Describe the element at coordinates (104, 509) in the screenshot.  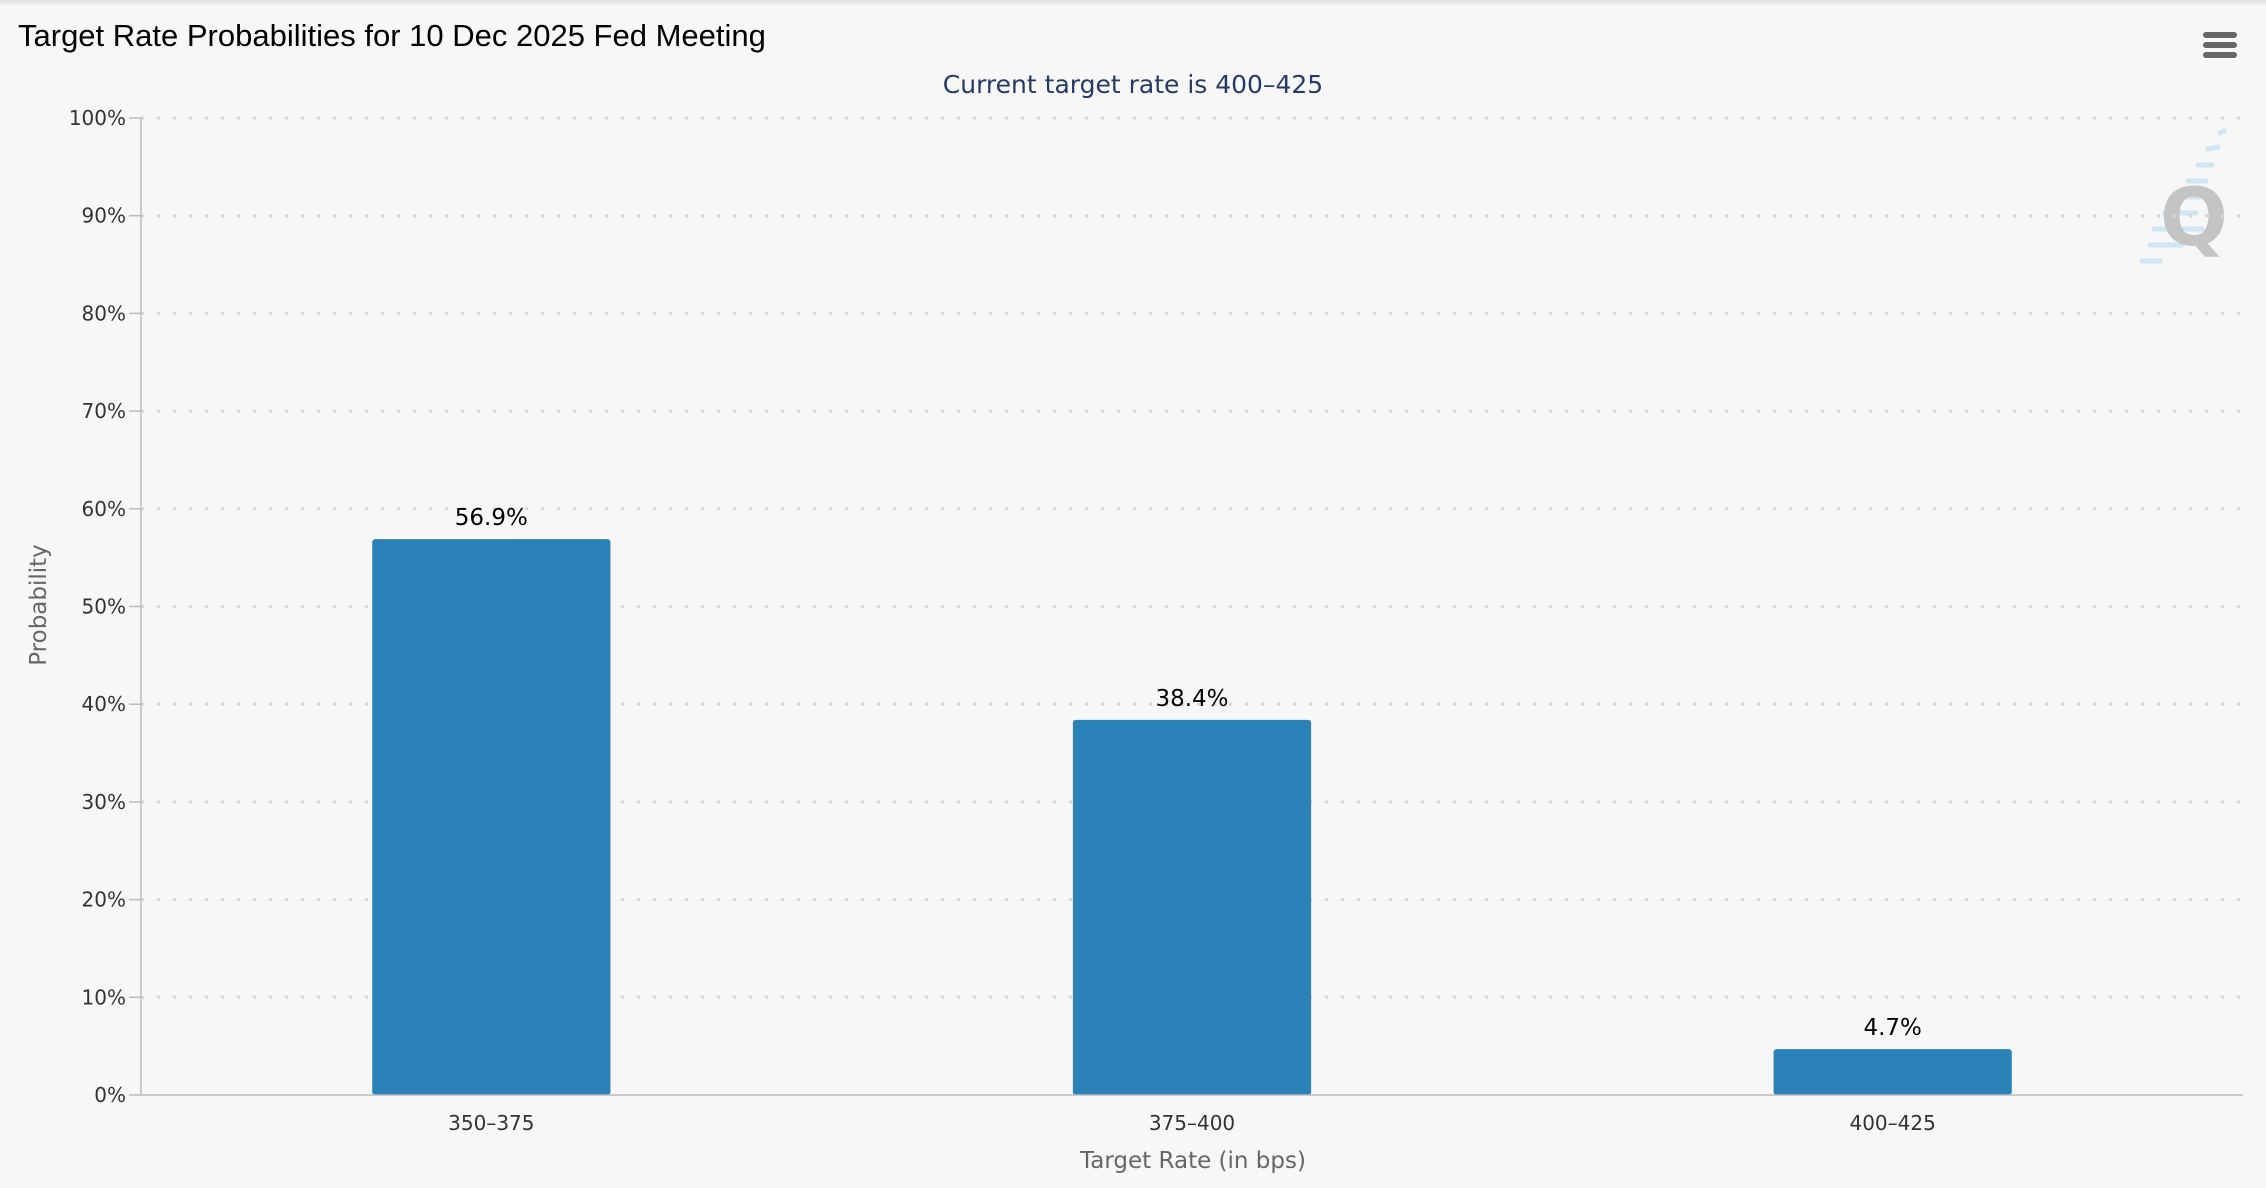
I see `y-tick-label: 60%` at that location.